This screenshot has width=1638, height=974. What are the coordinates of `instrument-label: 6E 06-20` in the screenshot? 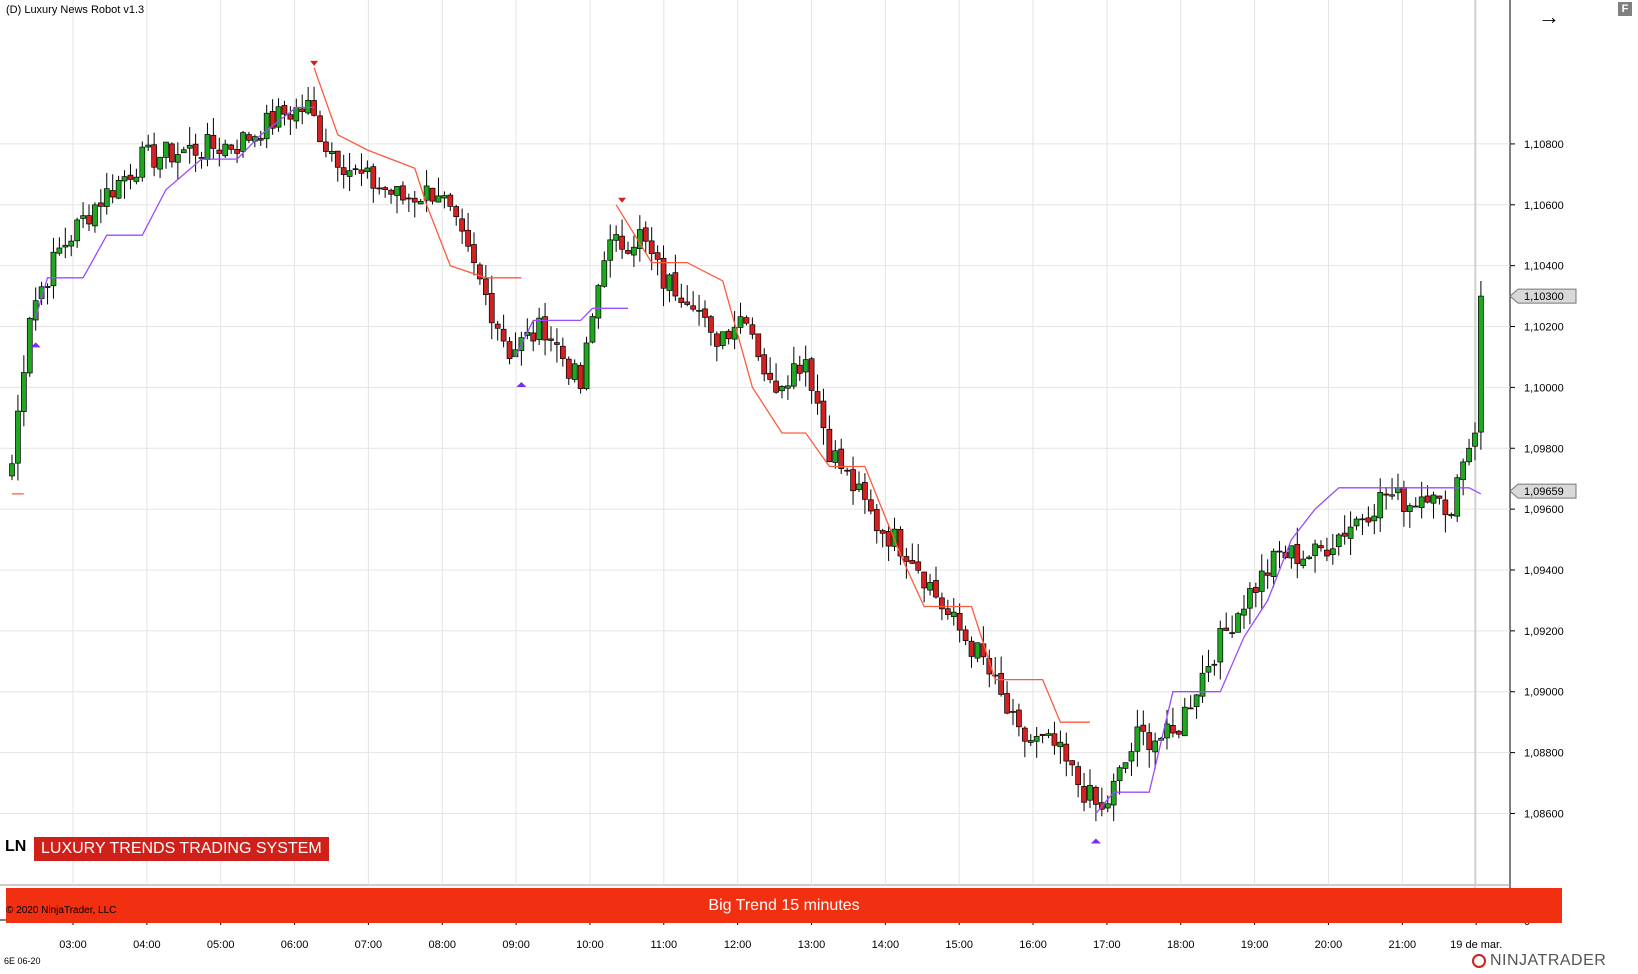 It's located at (22, 961).